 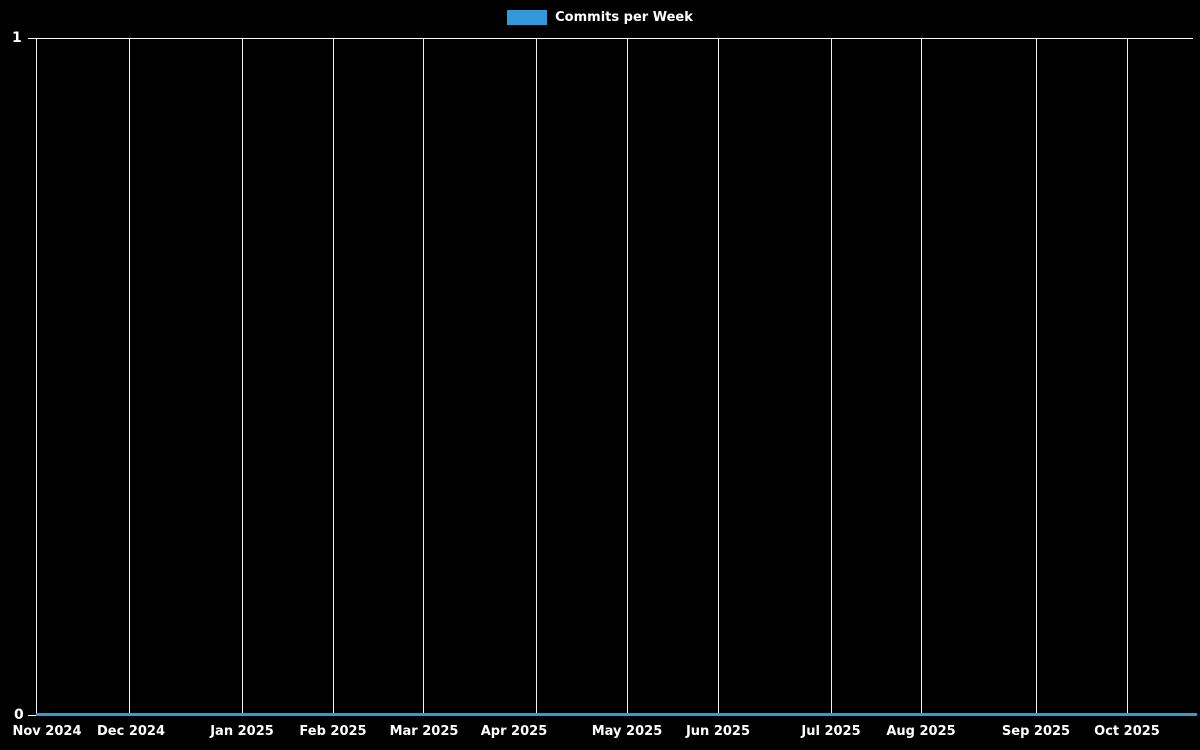 I want to click on chart-legend: Commits per Week, so click(x=600, y=17).